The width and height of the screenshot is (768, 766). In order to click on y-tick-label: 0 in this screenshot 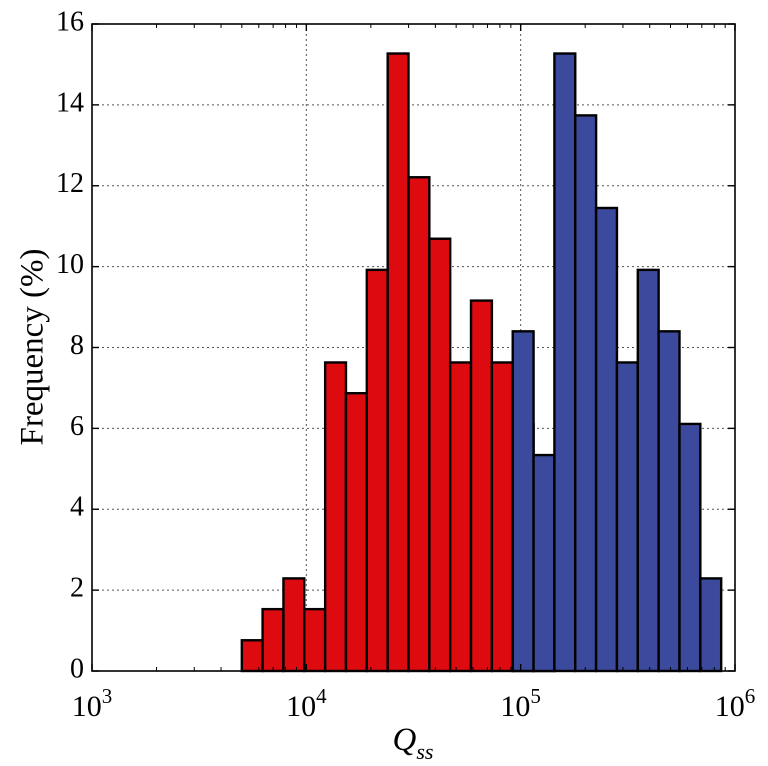, I will do `click(77, 668)`.